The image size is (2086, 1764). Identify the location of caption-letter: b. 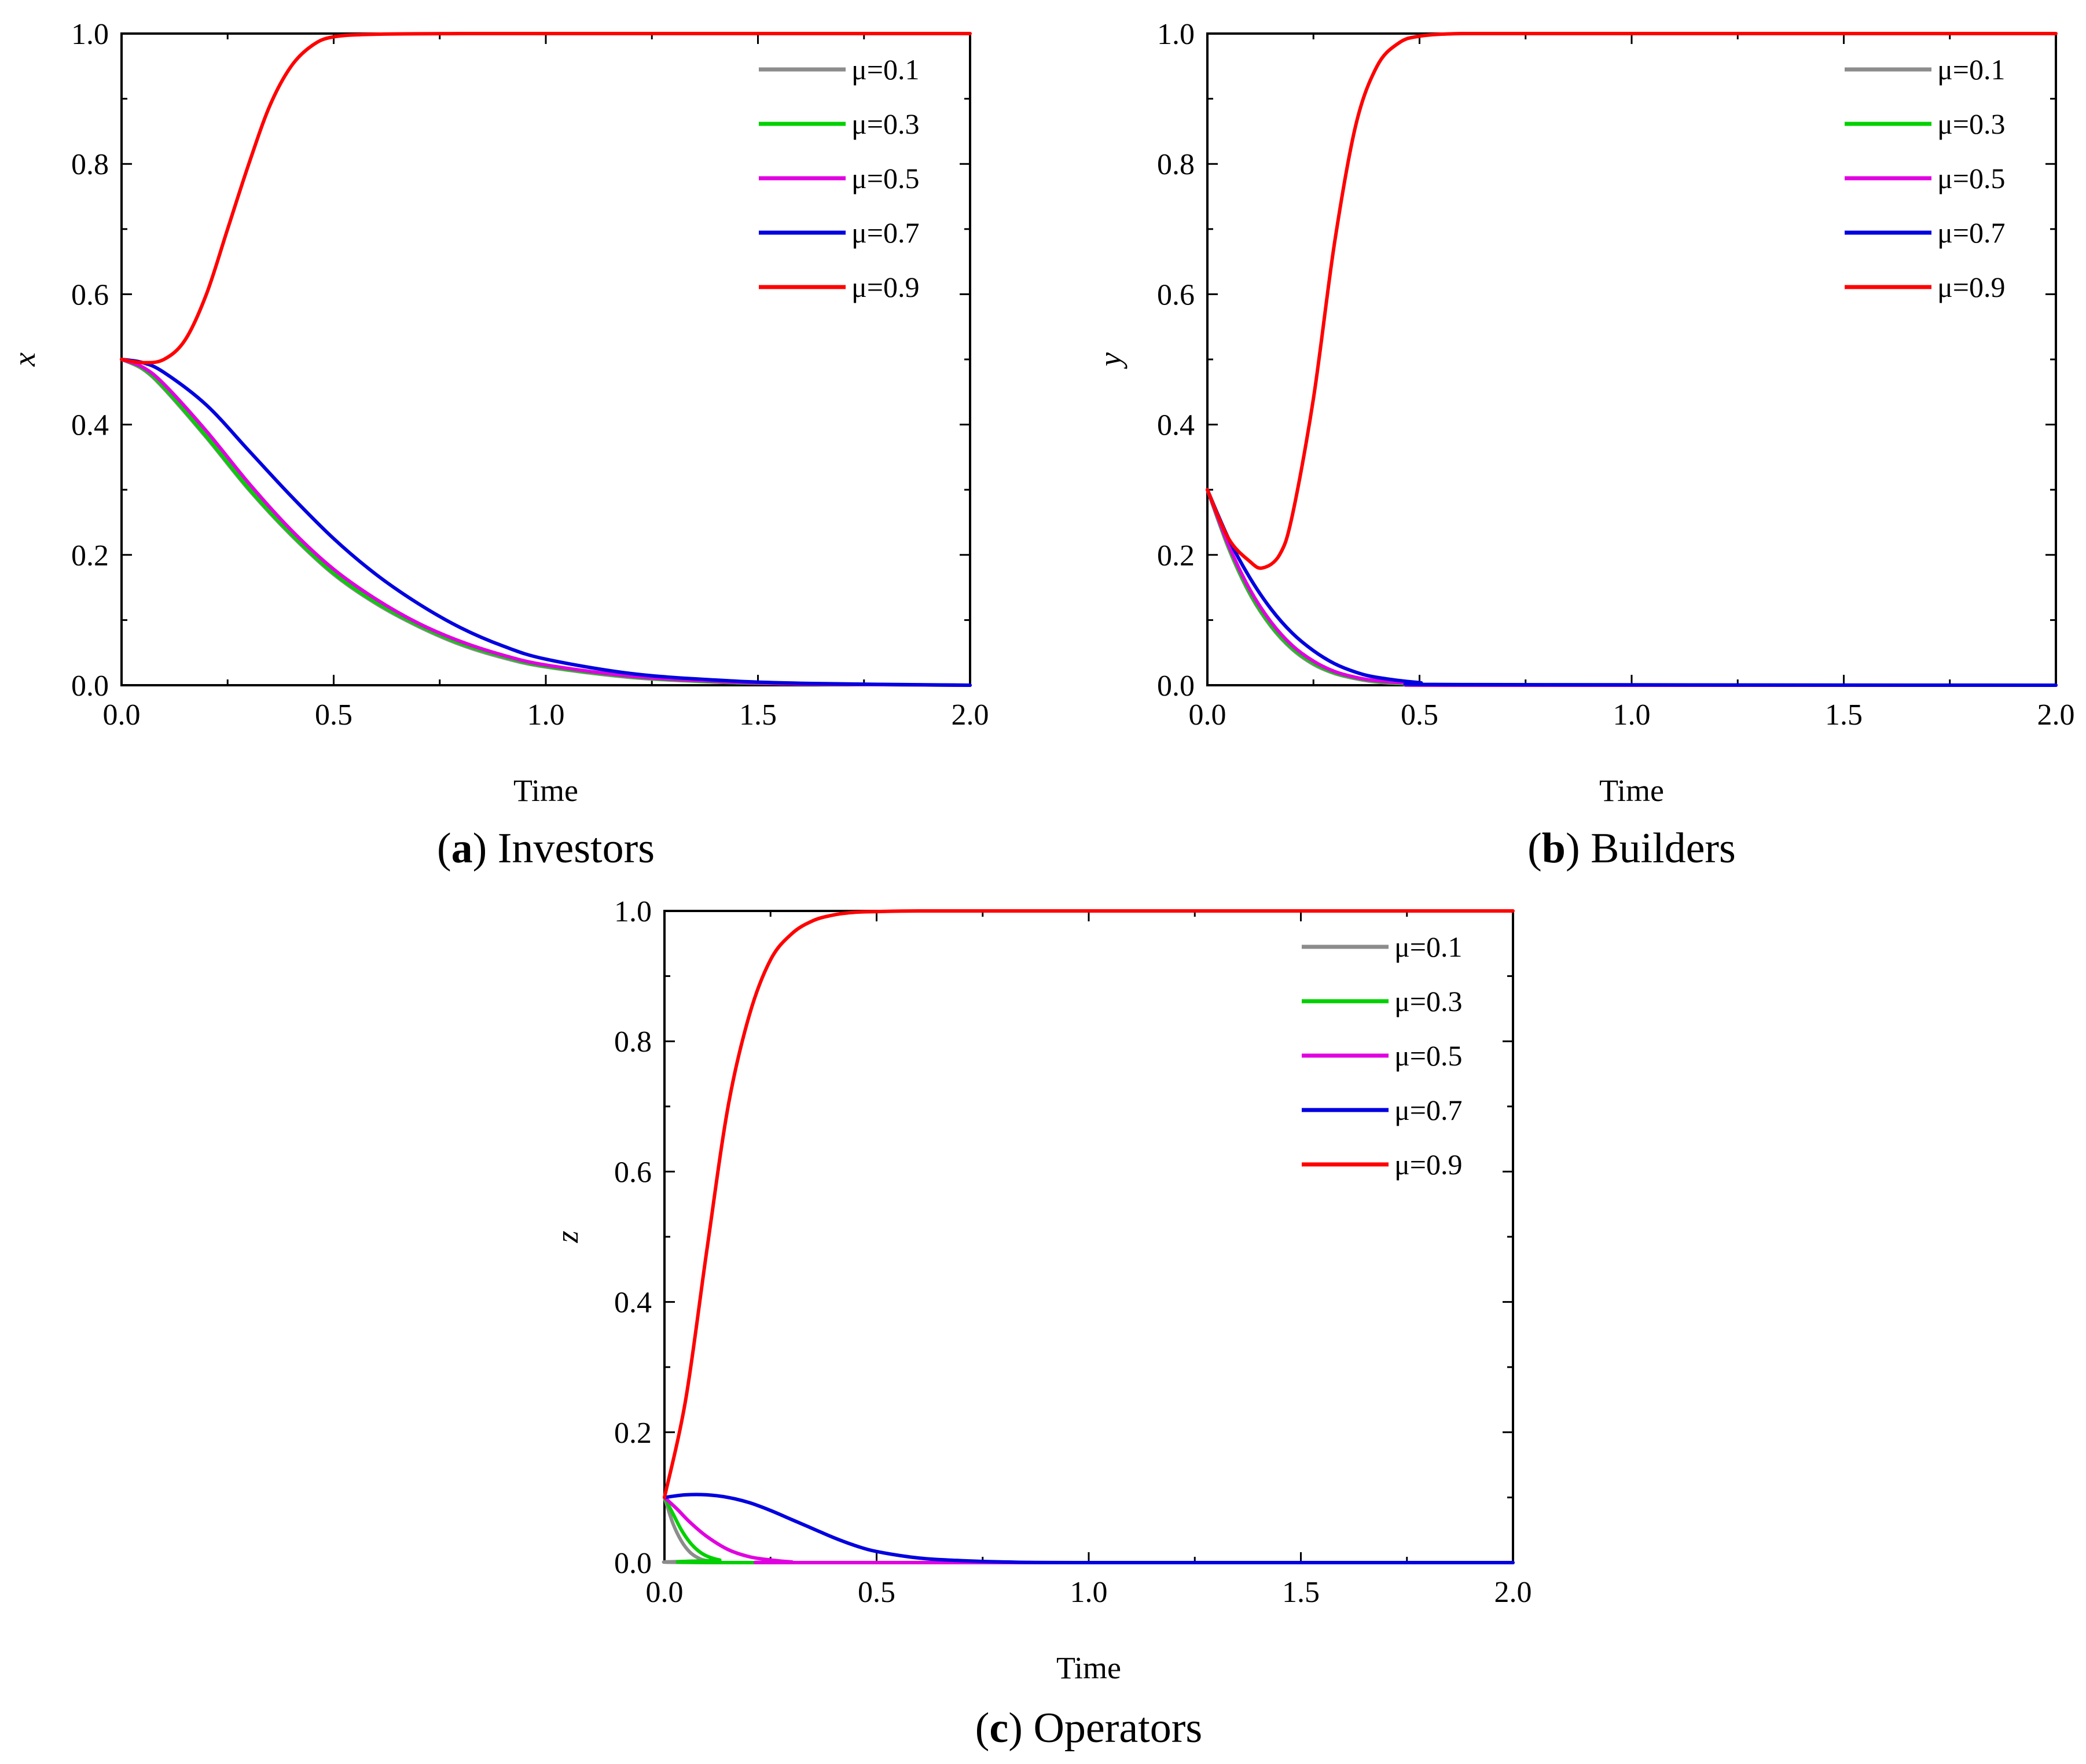
(1554, 848).